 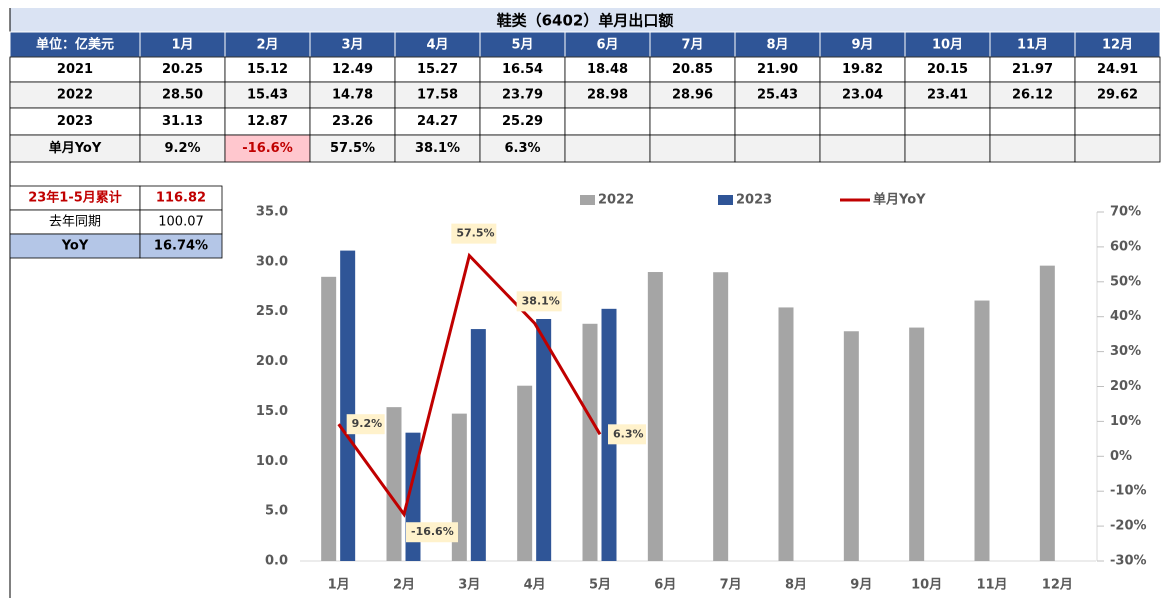 I want to click on cell-text: 6.3%, so click(x=522, y=148).